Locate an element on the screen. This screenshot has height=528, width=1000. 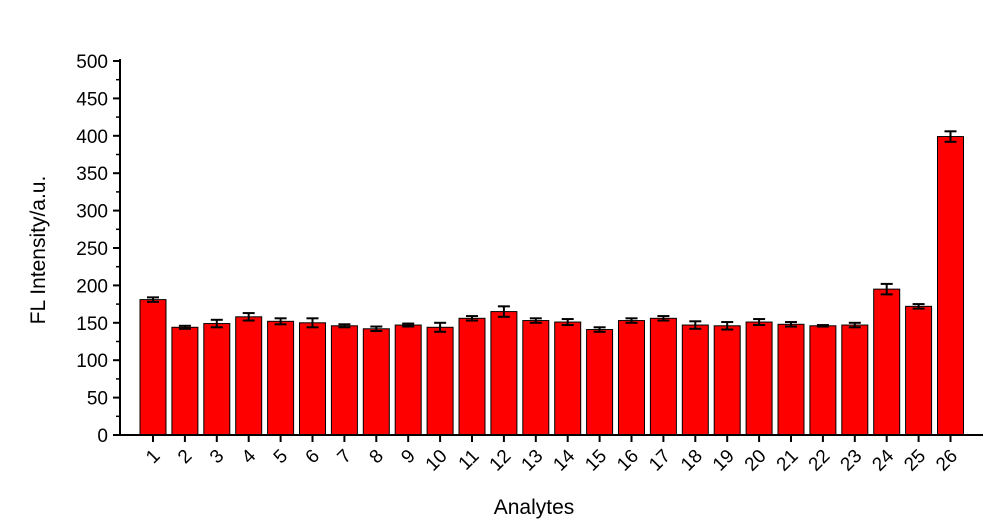
x-tick-label-19: 19 is located at coordinates (724, 461).